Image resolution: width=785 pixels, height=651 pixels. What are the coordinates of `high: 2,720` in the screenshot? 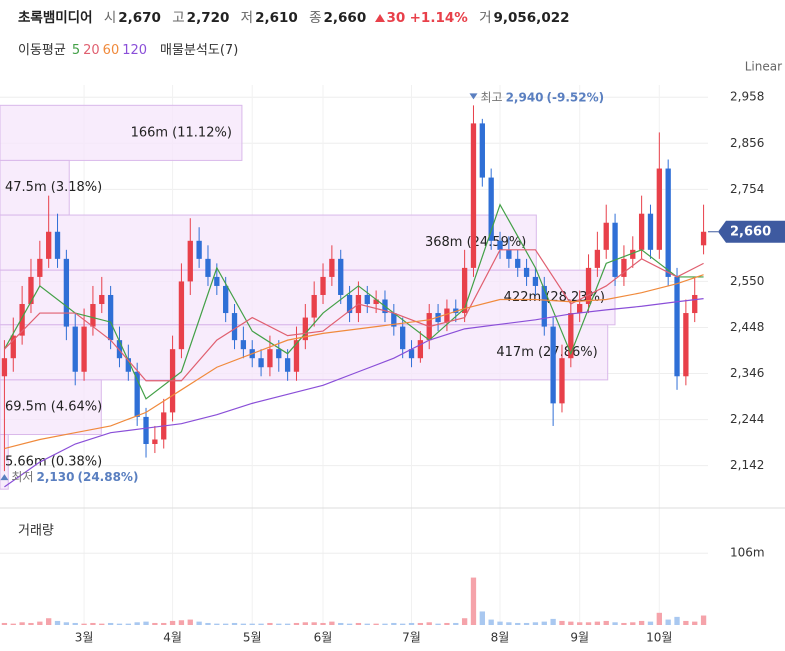 It's located at (208, 18).